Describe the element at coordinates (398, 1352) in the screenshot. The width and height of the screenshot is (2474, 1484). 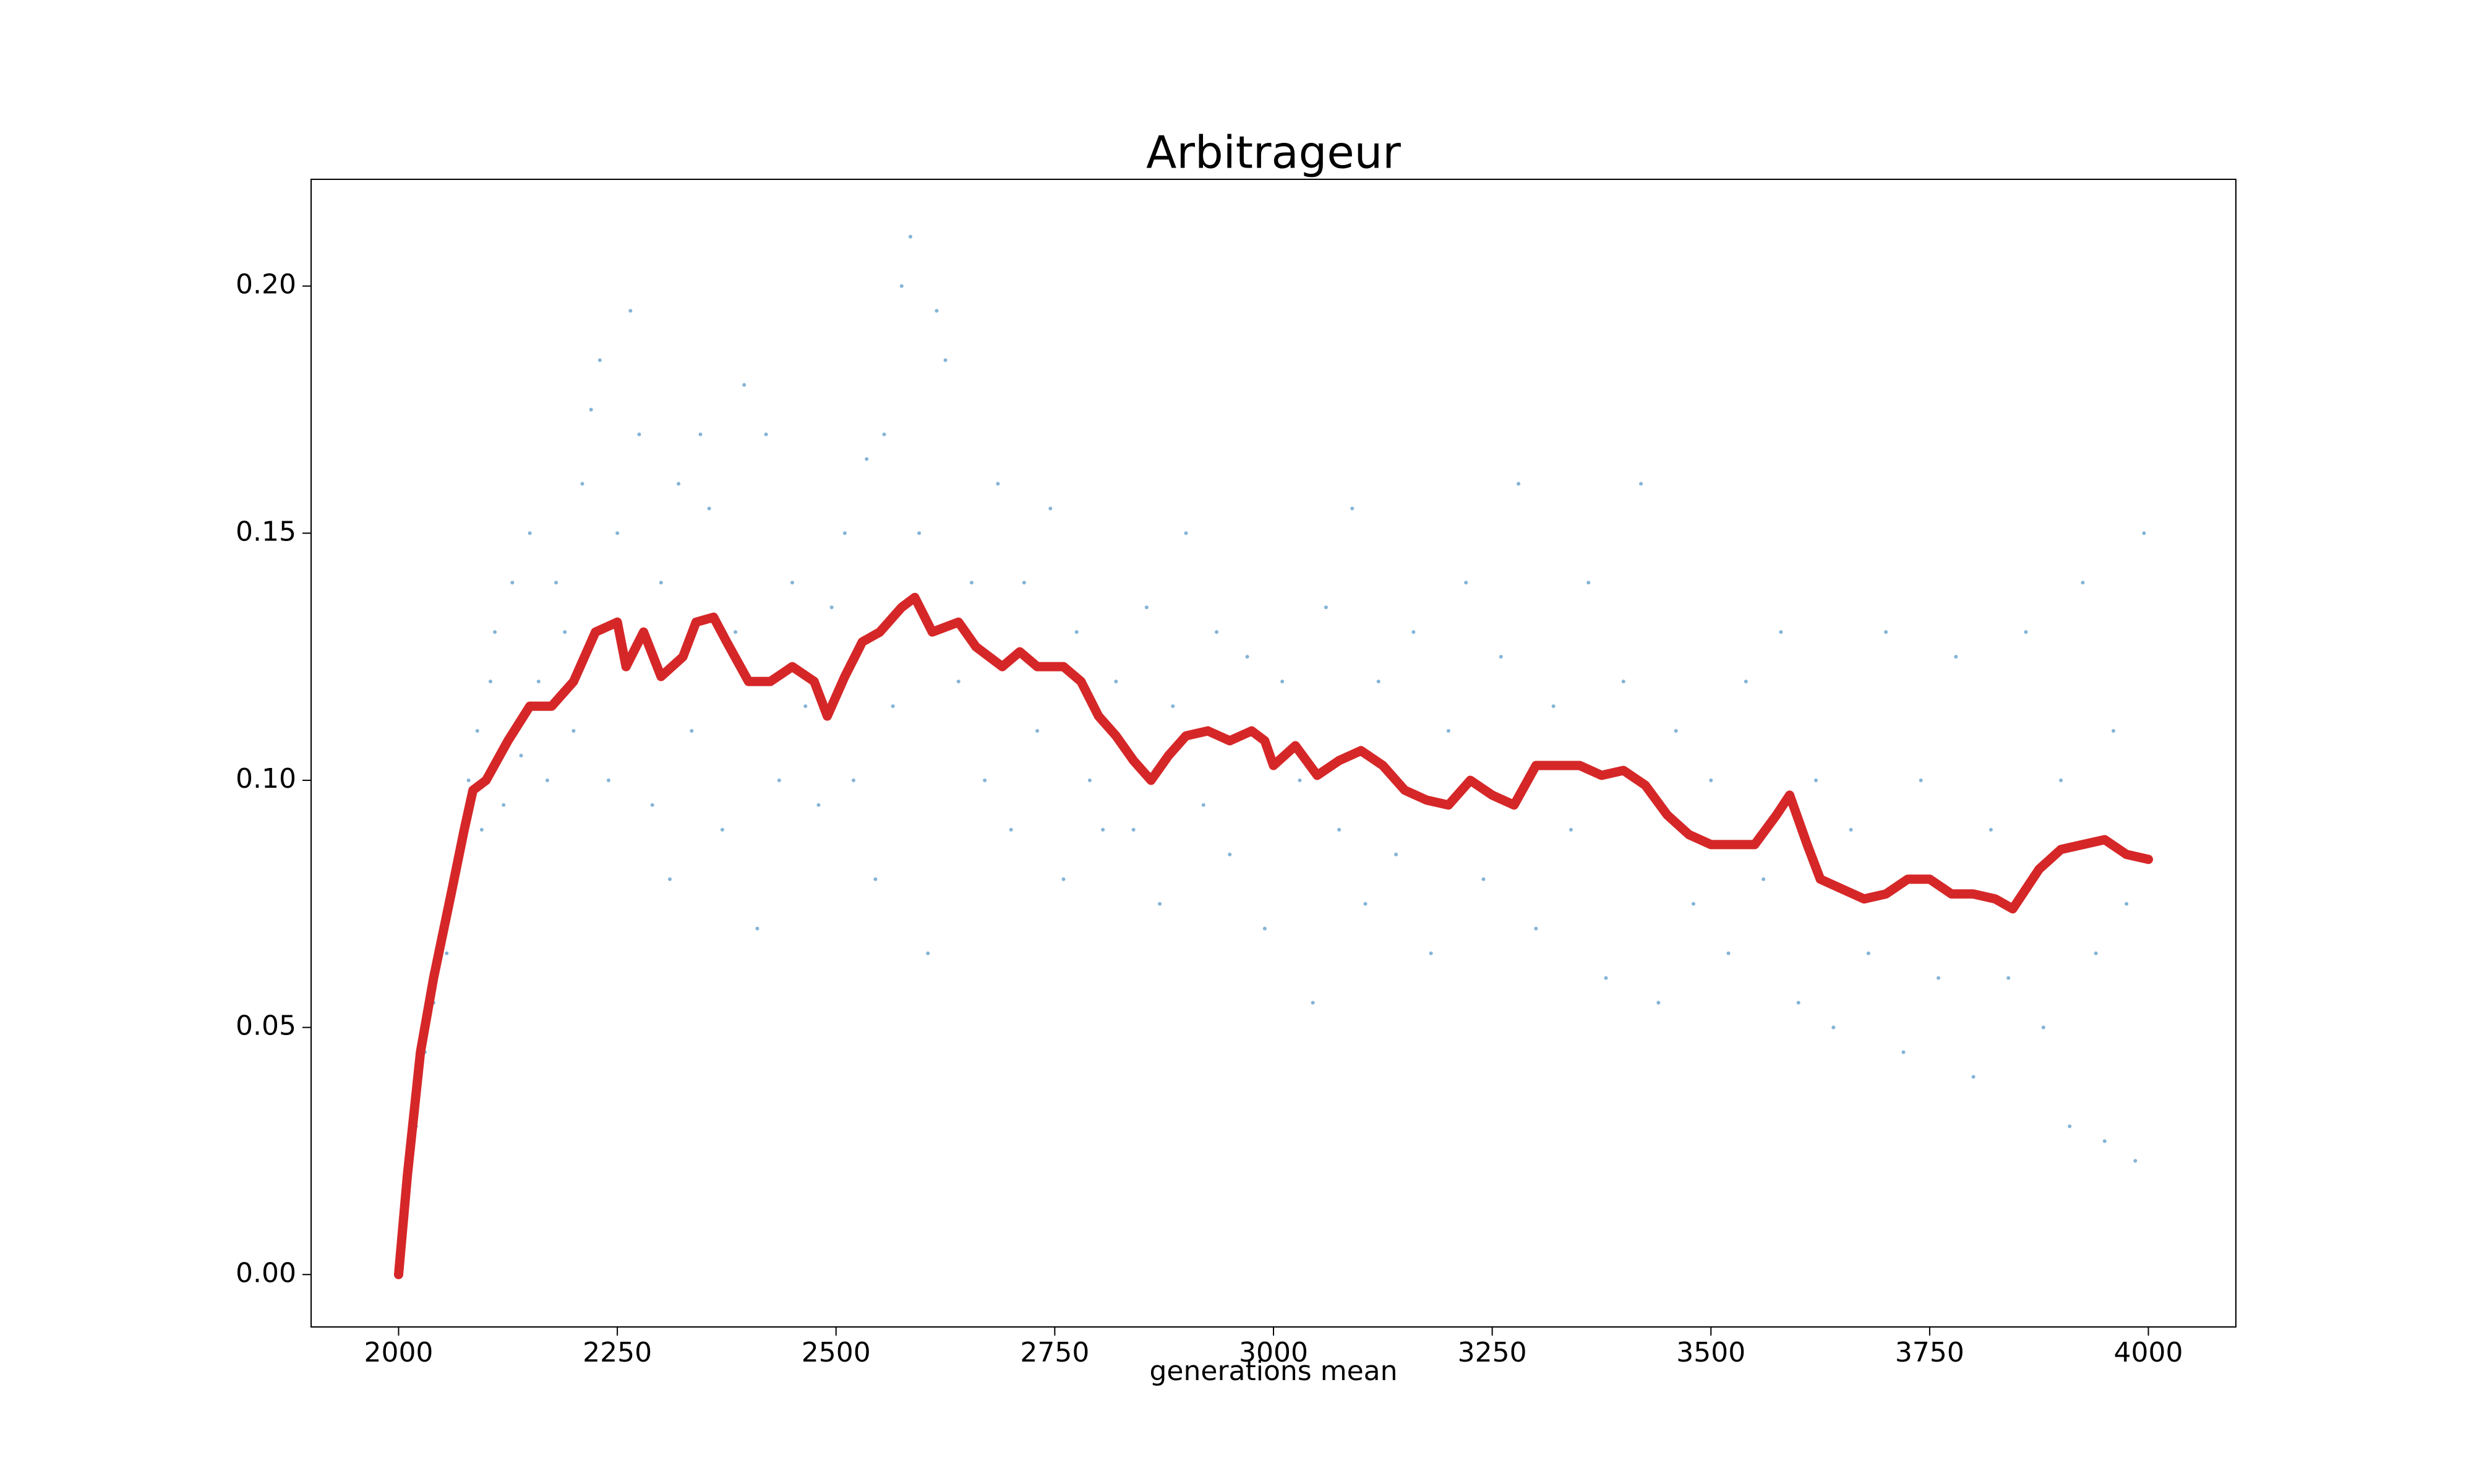
I see `x-tick-label: 2000` at that location.